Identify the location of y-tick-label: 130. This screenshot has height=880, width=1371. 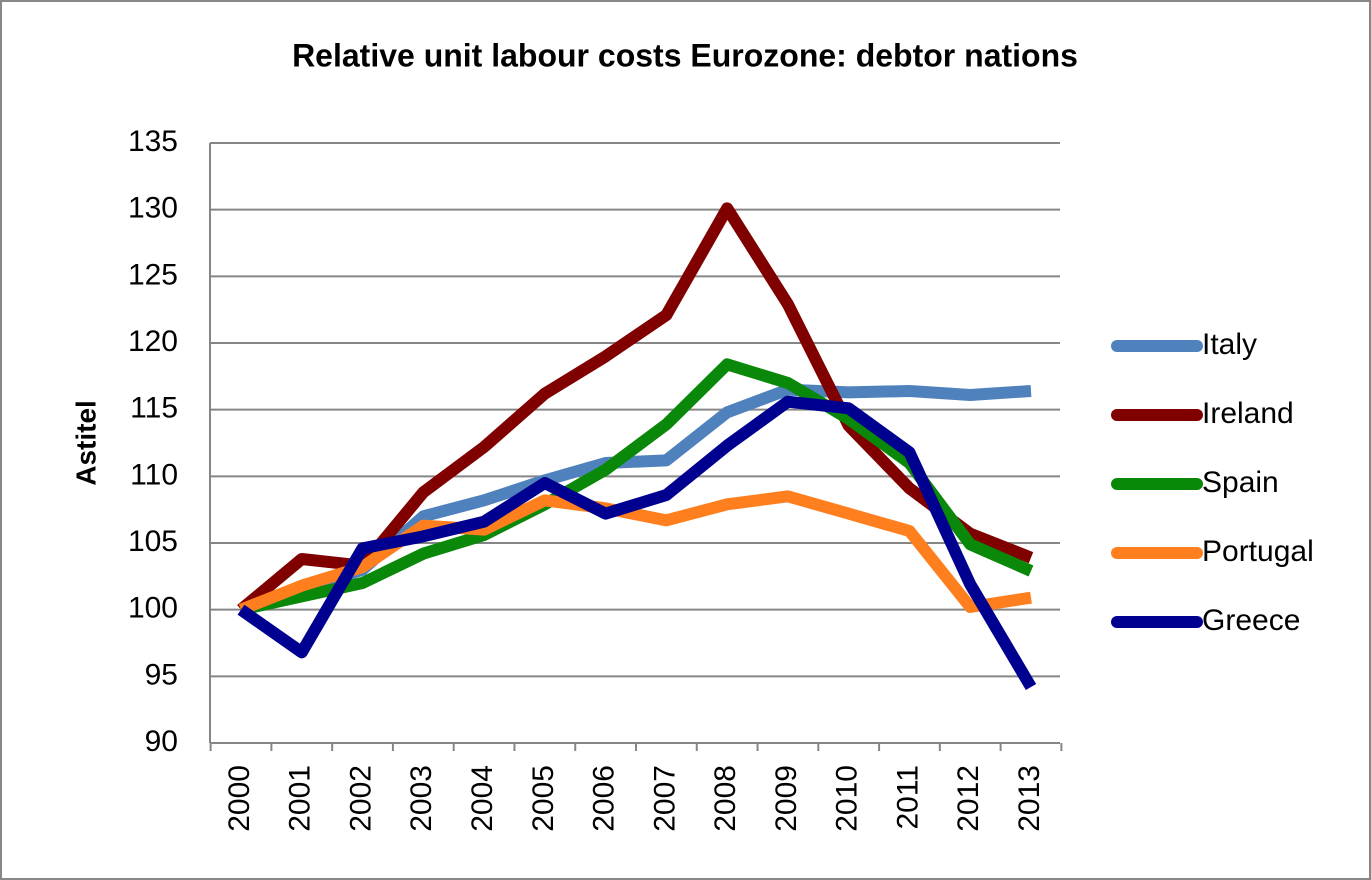
(153, 208).